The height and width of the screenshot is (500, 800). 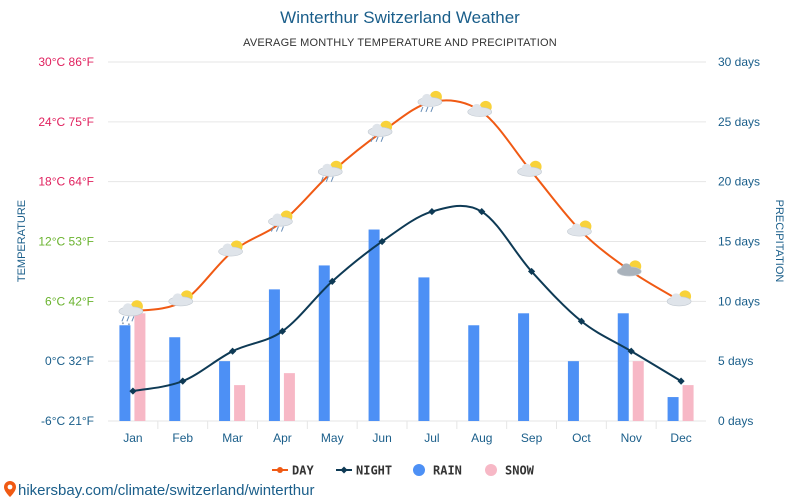 I want to click on legend-label: DAY, so click(x=303, y=471).